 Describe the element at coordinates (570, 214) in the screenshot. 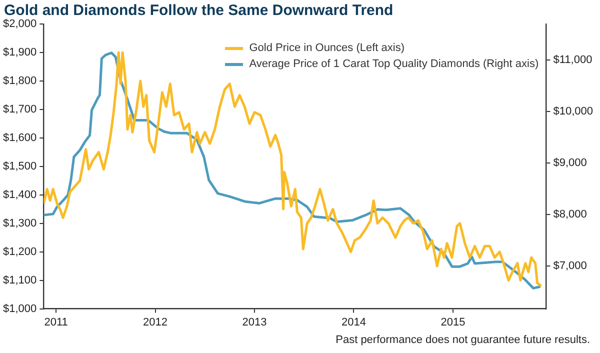

I see `y2-tick-label: $8,000` at that location.